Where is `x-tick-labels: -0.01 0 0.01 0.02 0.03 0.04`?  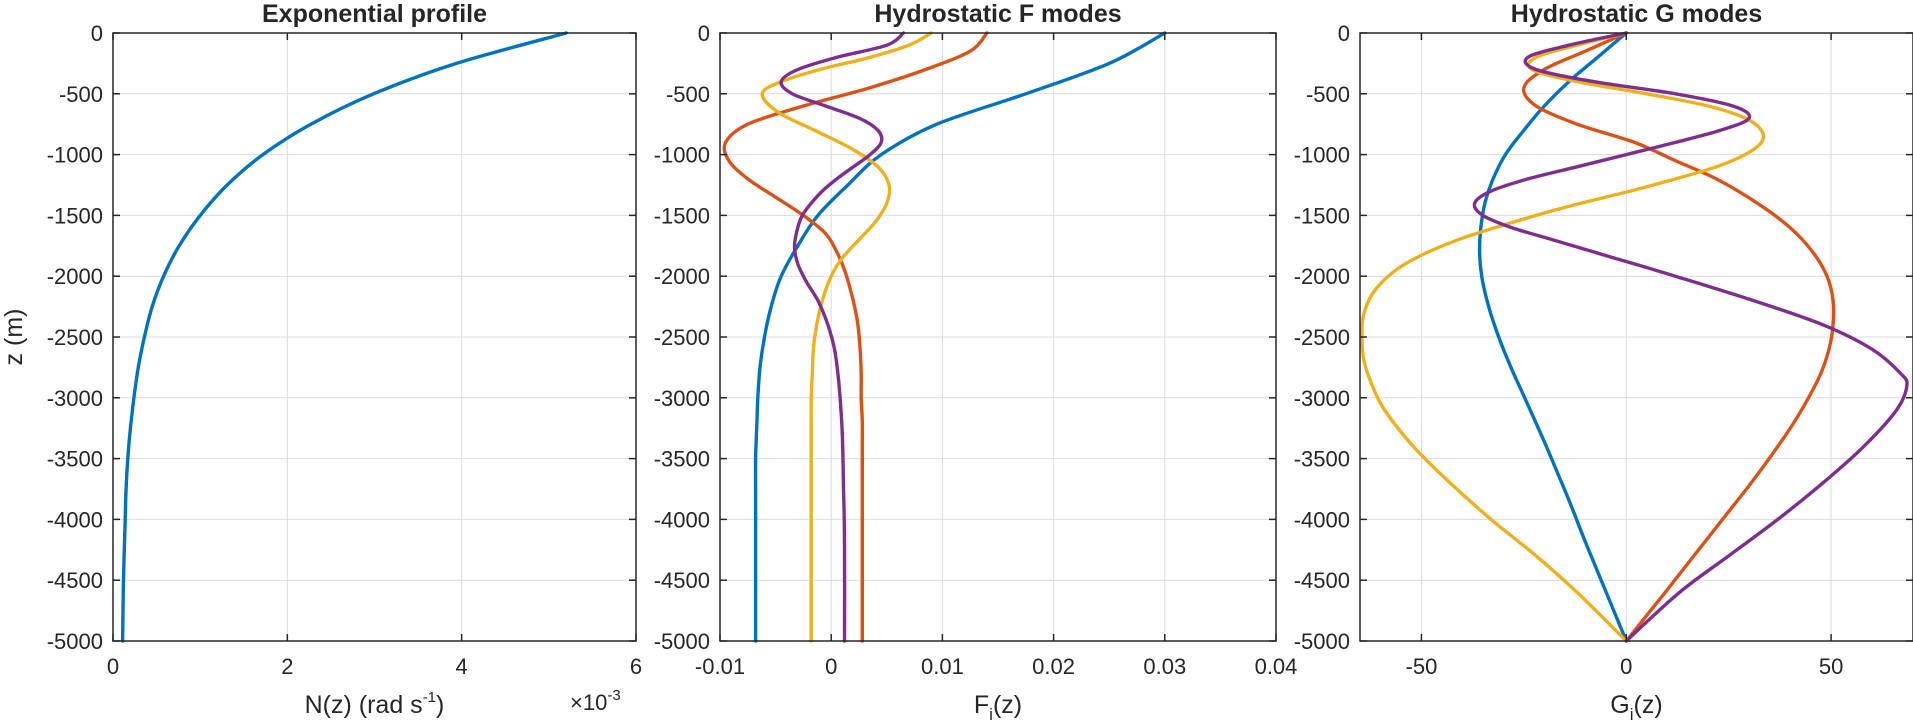 x-tick-labels: -0.01 0 0.01 0.02 0.03 0.04 is located at coordinates (996, 666).